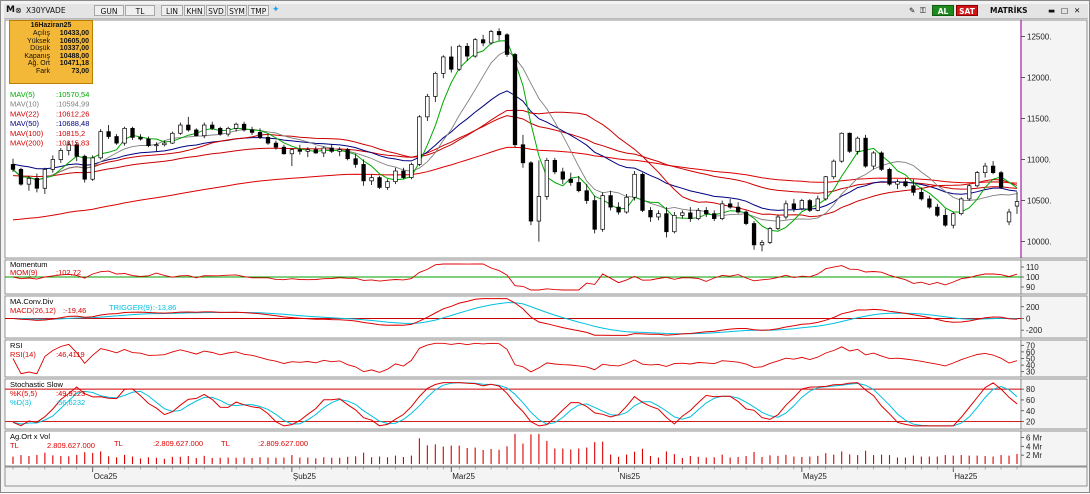  I want to click on rsi-tick-label: 30, so click(1030, 372).